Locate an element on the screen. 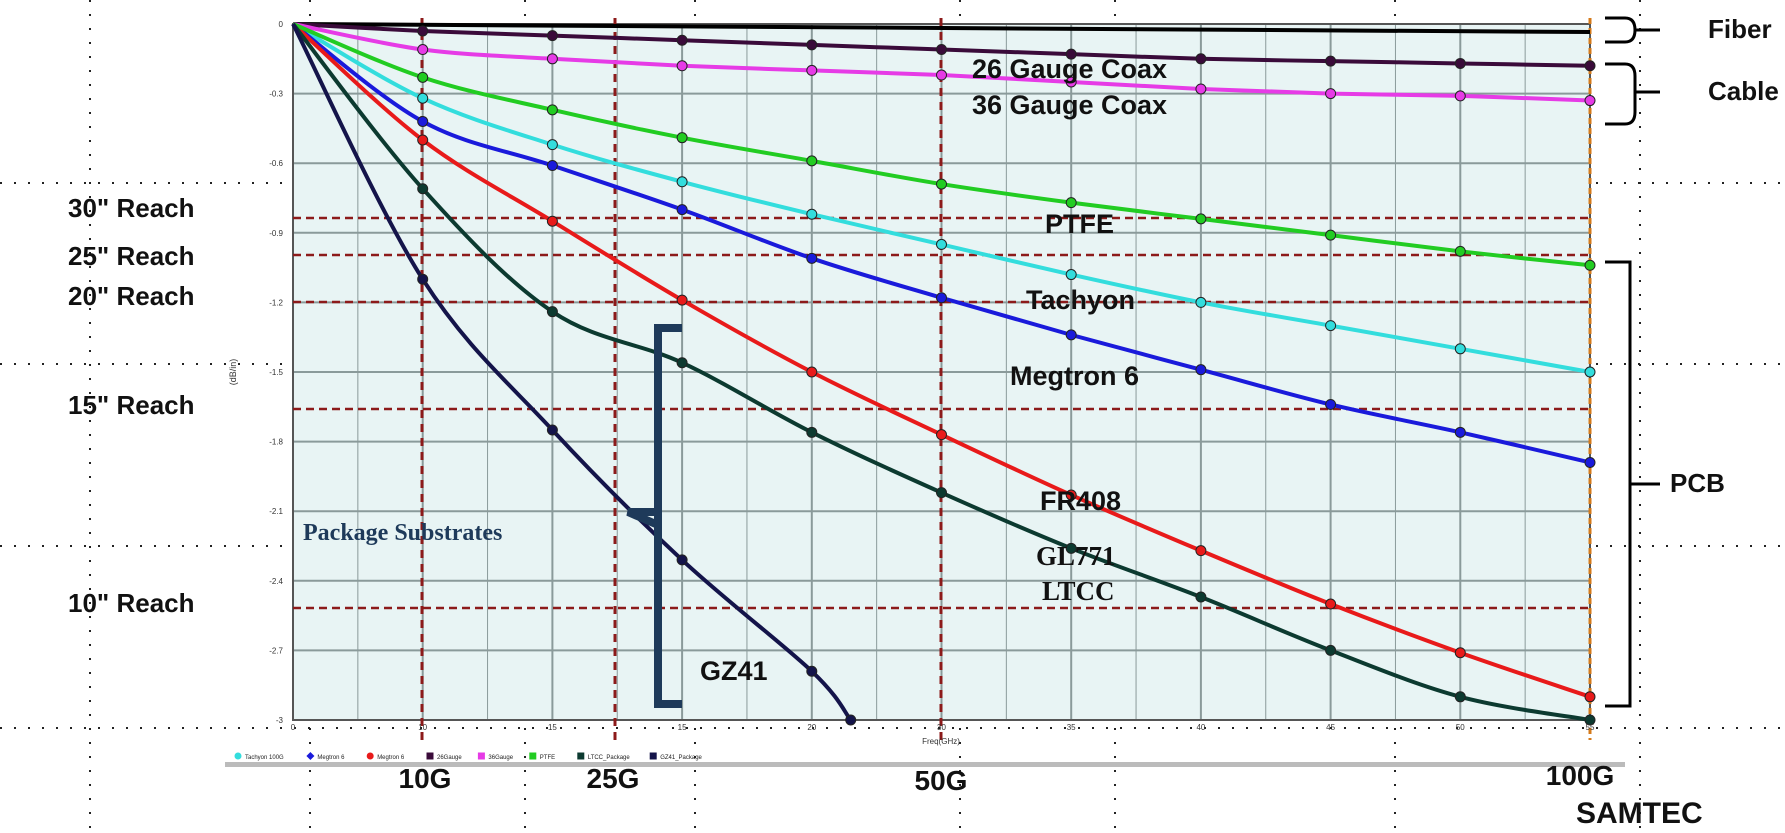 Image resolution: width=1785 pixels, height=833 pixels. legend-item: PTFE is located at coordinates (542, 756).